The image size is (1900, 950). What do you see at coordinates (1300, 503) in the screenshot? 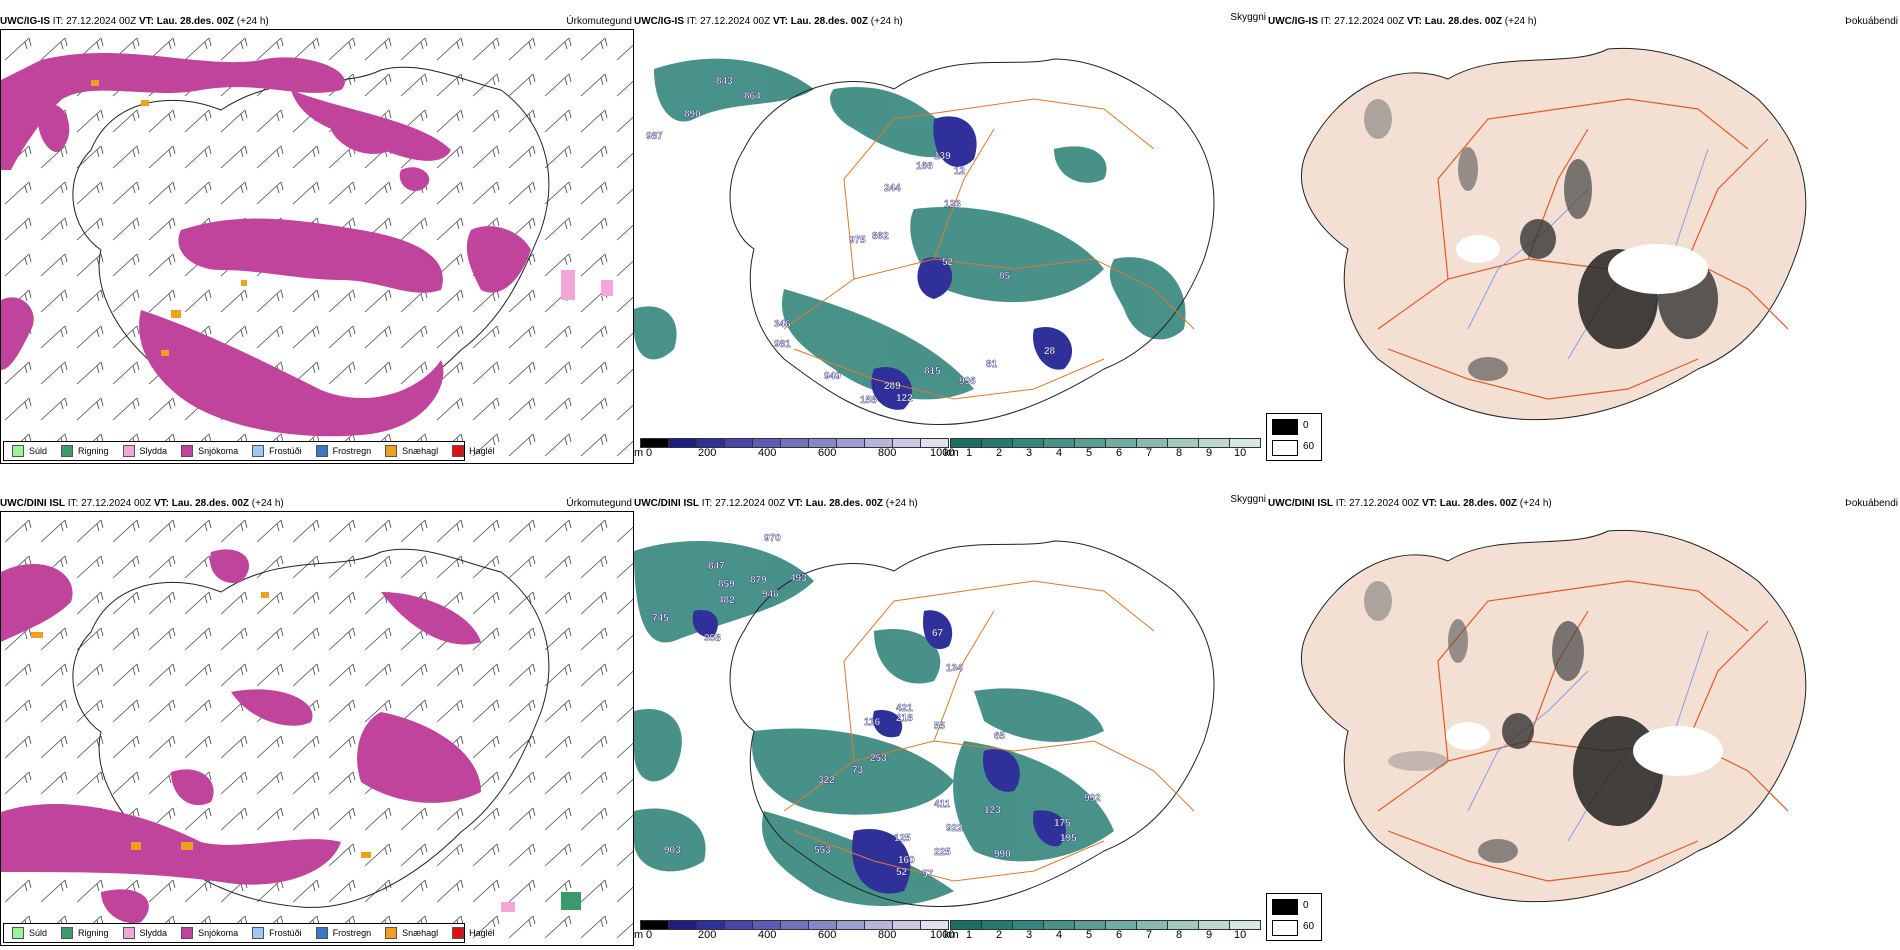
I see `model-name: UWC/DINI ISL` at bounding box center [1300, 503].